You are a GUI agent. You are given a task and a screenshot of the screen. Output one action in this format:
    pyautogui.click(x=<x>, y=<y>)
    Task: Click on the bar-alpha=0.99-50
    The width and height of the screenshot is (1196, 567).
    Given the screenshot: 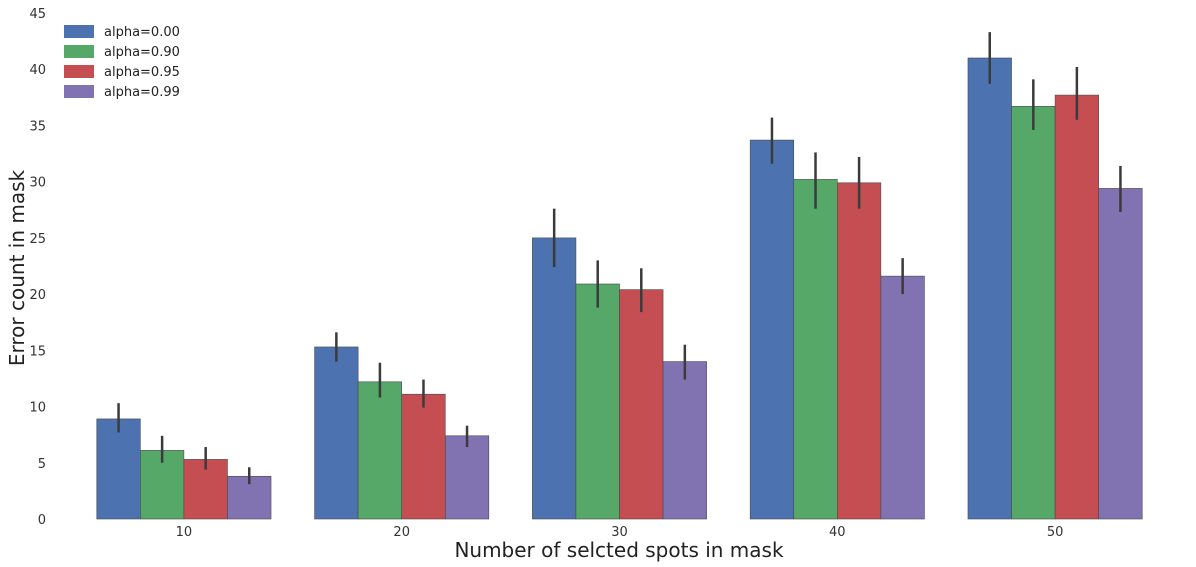 What is the action you would take?
    pyautogui.click(x=1120, y=354)
    